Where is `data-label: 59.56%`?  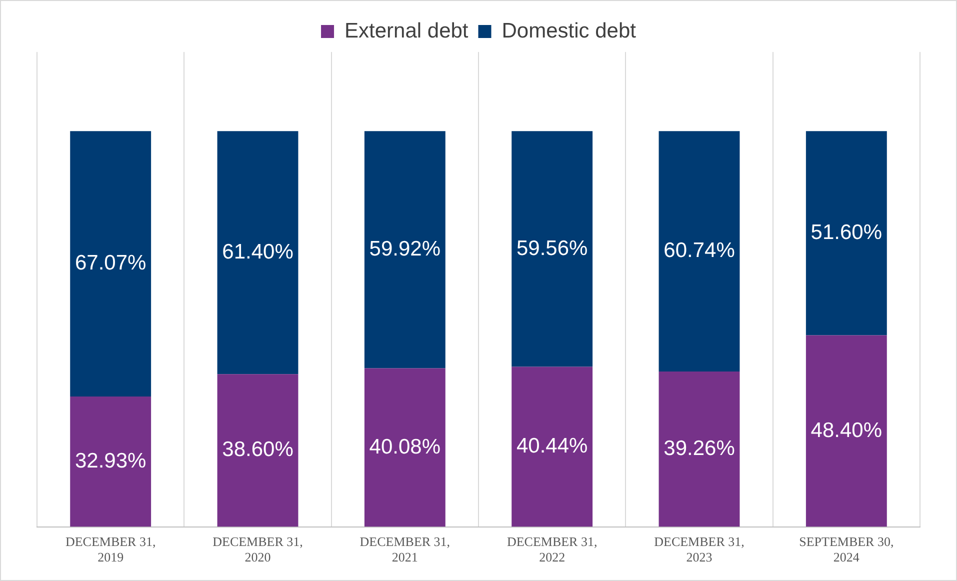 data-label: 59.56% is located at coordinates (552, 248).